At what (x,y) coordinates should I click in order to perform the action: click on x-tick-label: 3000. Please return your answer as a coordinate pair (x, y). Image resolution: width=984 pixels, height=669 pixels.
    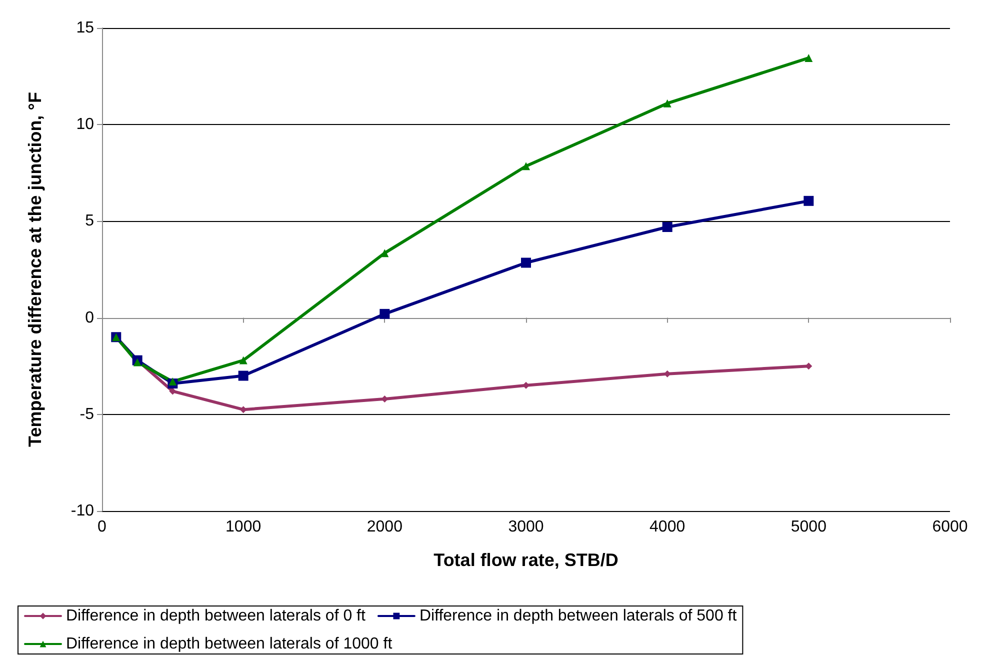
    Looking at the image, I should click on (526, 527).